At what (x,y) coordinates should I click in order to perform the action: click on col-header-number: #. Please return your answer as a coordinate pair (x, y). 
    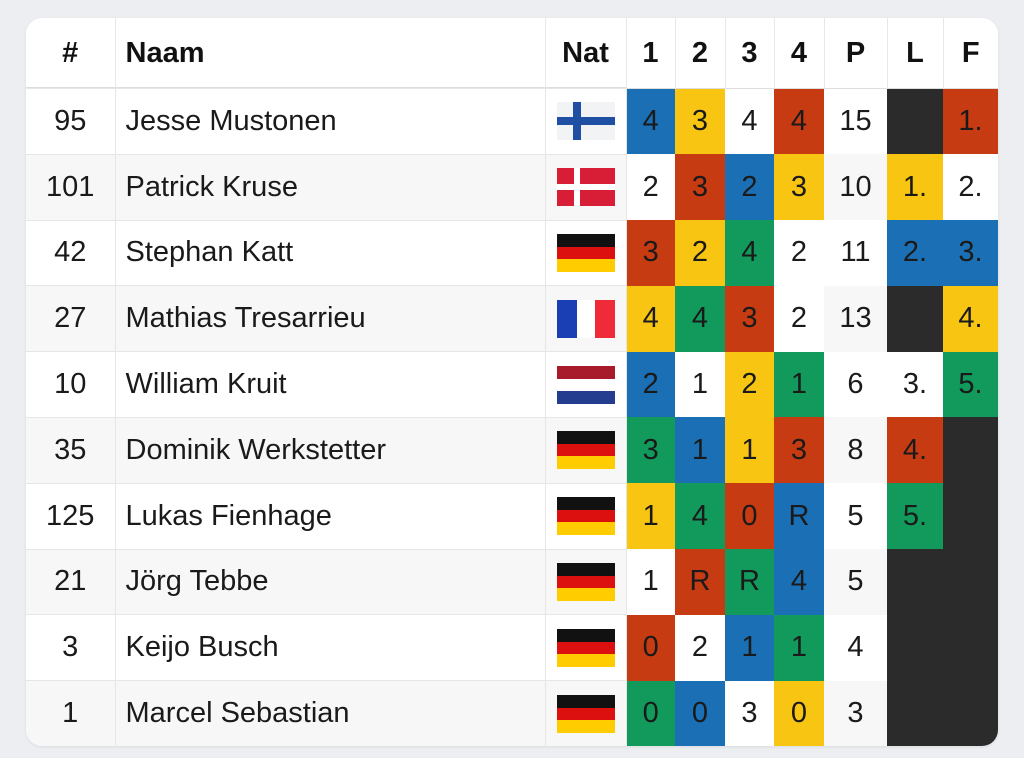
    Looking at the image, I should click on (71, 53).